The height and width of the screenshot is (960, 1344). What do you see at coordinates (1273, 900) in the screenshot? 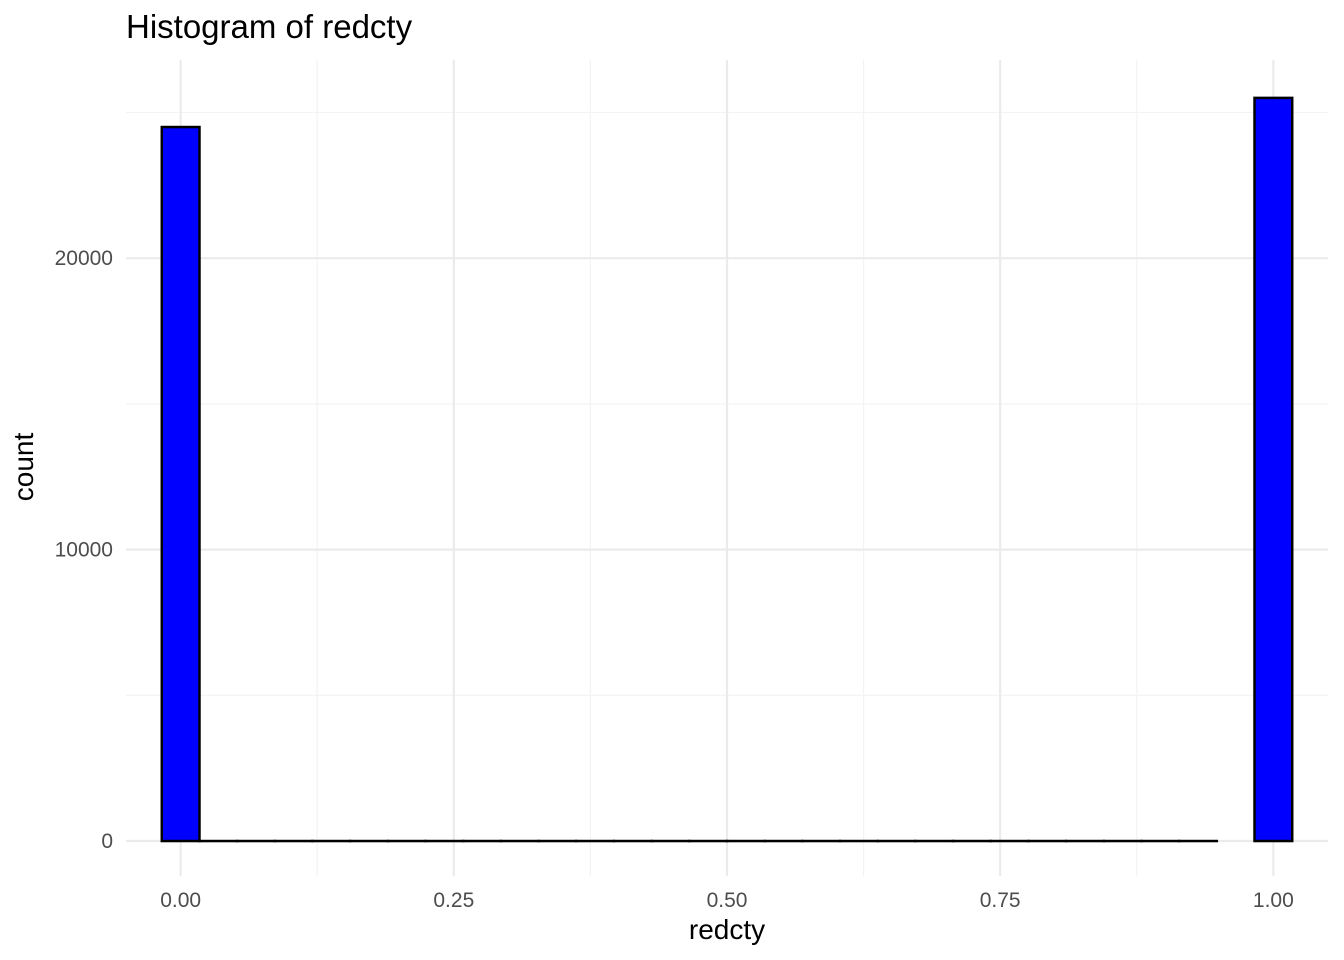
I see `x-tick-label: 1.00` at bounding box center [1273, 900].